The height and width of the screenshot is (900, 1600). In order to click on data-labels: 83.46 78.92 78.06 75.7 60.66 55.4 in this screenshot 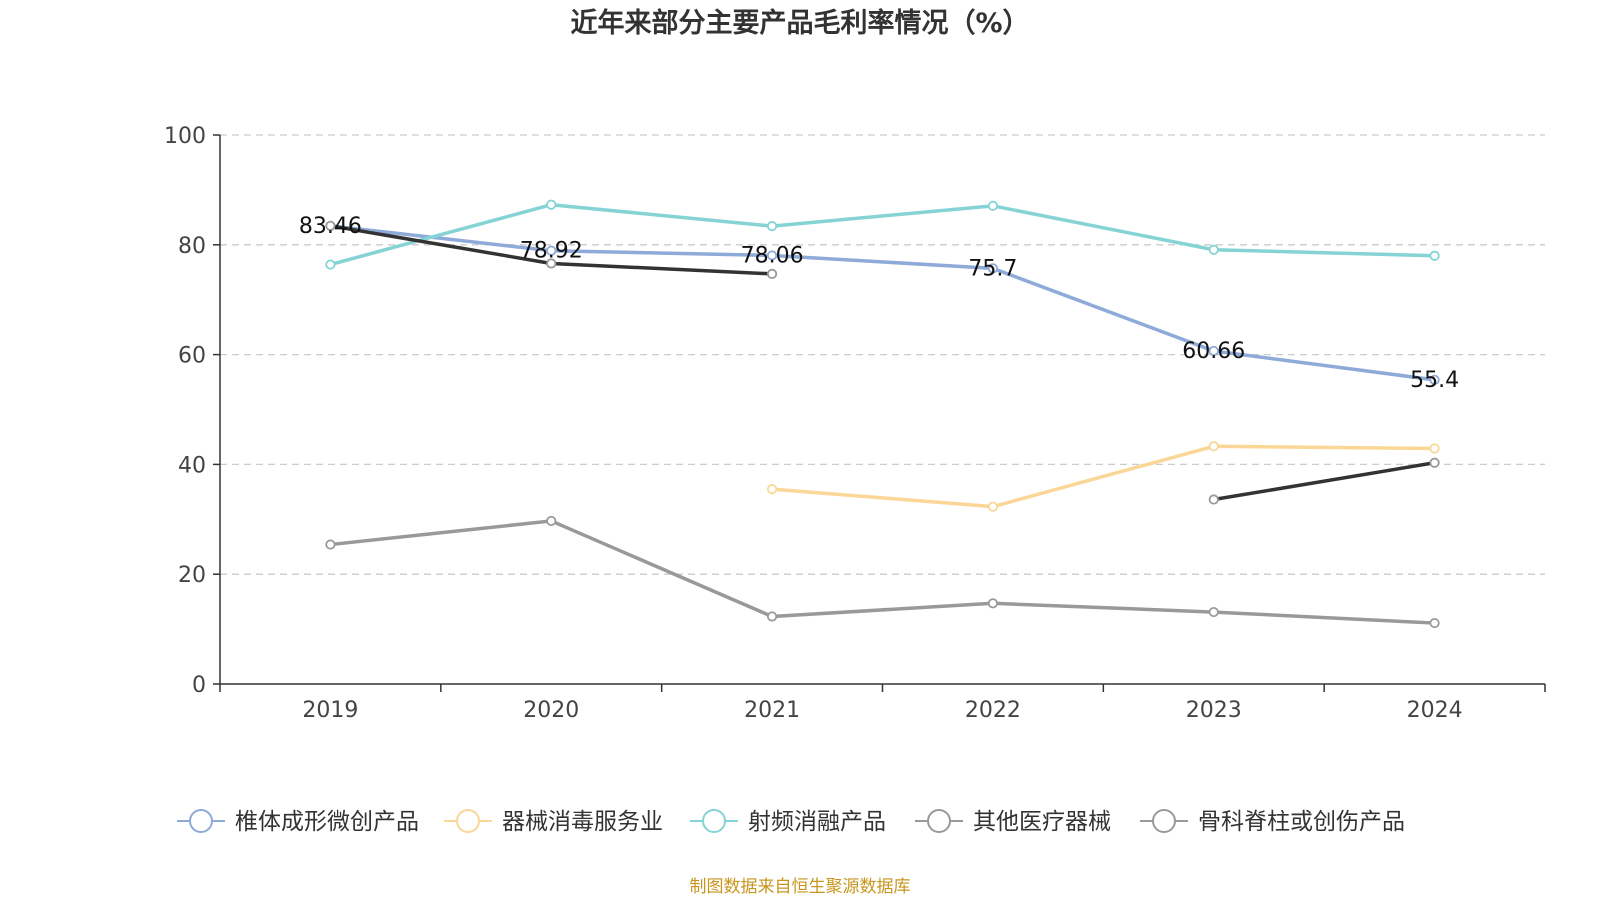, I will do `click(879, 303)`.